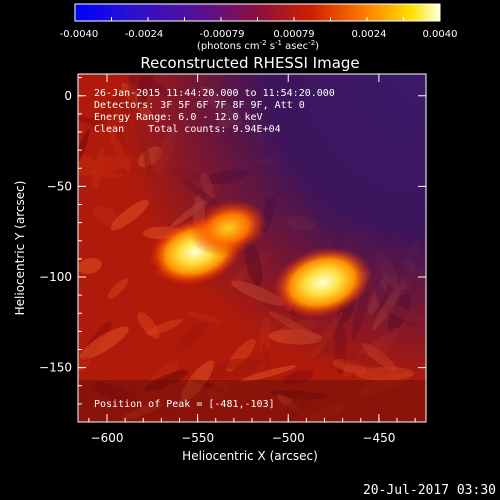  I want to click on colorbar-tick-label: -0.0024, so click(144, 34).